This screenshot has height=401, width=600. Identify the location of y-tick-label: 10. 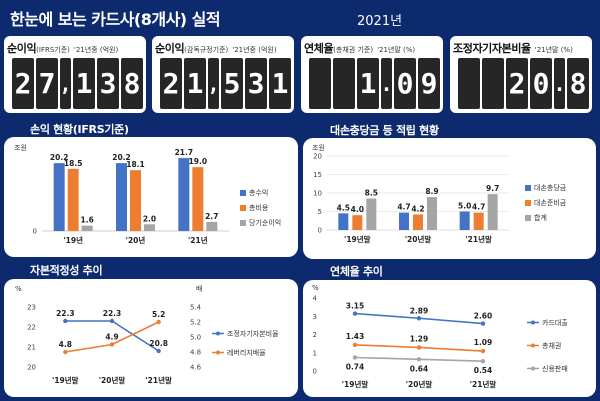
(317, 194).